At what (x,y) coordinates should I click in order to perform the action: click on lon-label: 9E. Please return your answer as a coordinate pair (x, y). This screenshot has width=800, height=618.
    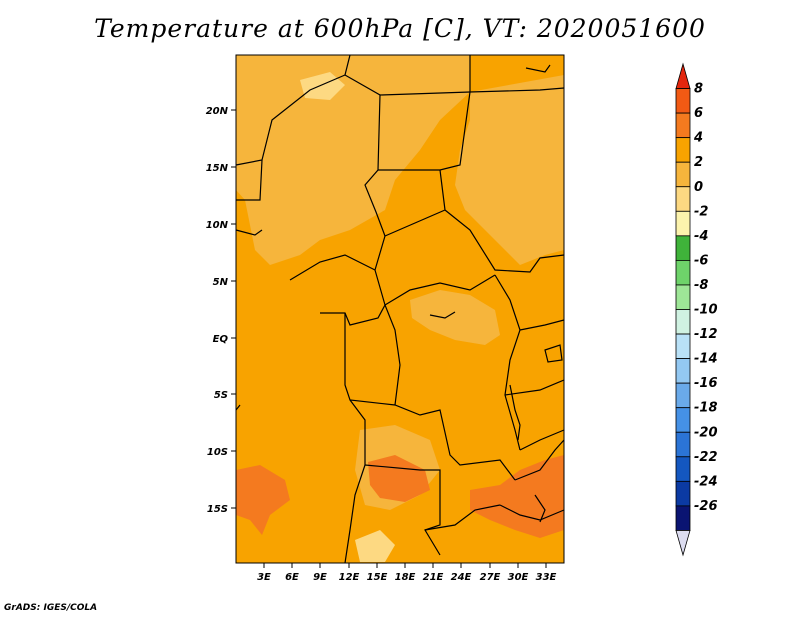
    Looking at the image, I should click on (320, 577).